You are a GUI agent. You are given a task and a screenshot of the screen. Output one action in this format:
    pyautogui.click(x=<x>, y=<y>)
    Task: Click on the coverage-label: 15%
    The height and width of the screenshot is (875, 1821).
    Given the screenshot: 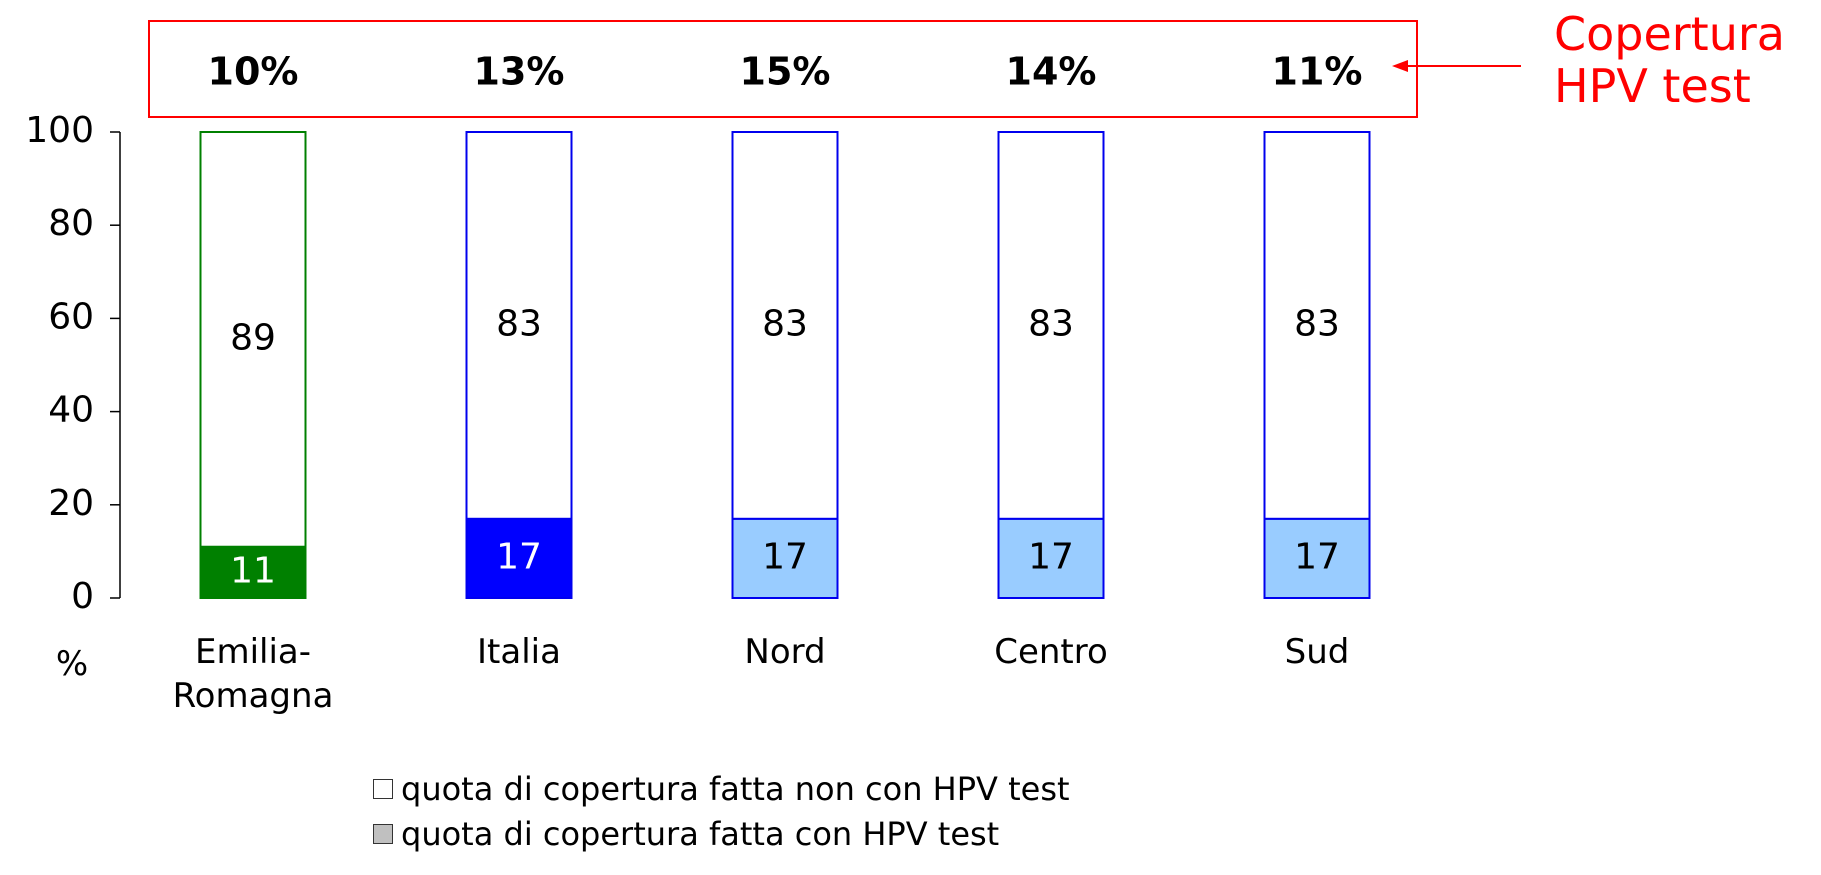 What is the action you would take?
    pyautogui.click(x=785, y=72)
    